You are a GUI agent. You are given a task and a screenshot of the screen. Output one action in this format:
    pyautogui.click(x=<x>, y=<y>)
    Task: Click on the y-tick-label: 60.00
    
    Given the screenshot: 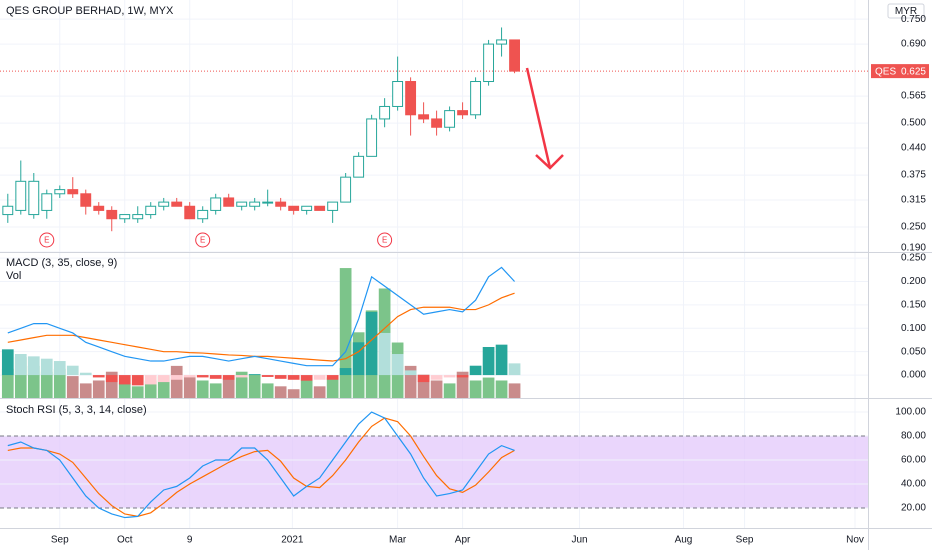 What is the action you would take?
    pyautogui.click(x=913, y=460)
    